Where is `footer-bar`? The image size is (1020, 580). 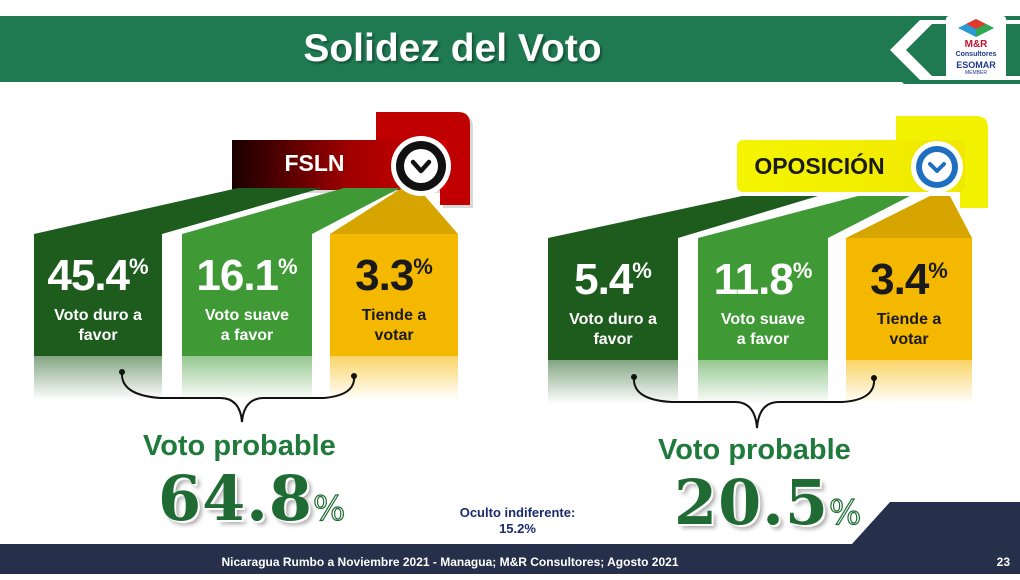
footer-bar is located at coordinates (510, 559).